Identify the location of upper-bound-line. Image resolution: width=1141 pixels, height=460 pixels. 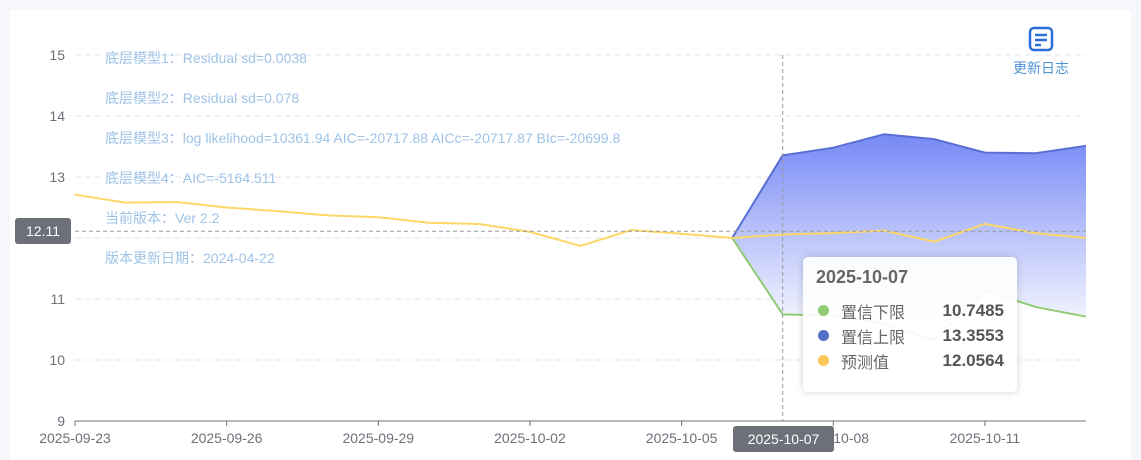
(909, 186).